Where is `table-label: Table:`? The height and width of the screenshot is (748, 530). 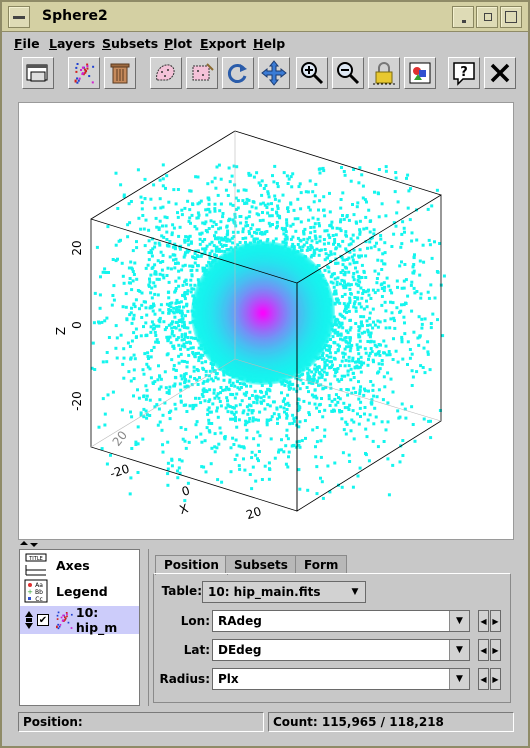
table-label: Table: is located at coordinates (181, 591).